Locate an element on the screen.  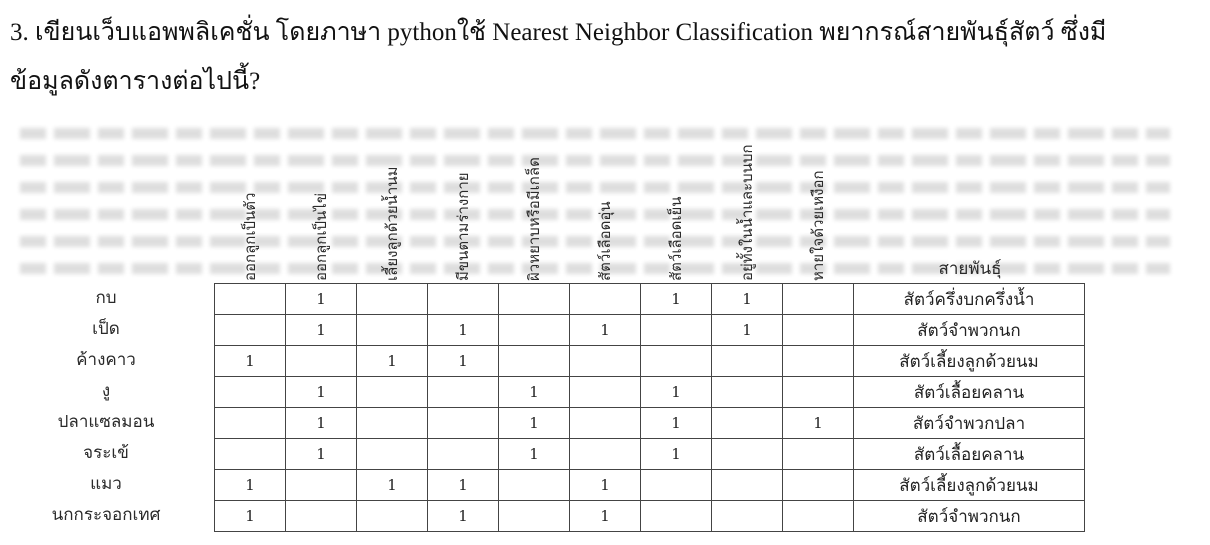
row-label: ปลาแซลมอน is located at coordinates (106, 422).